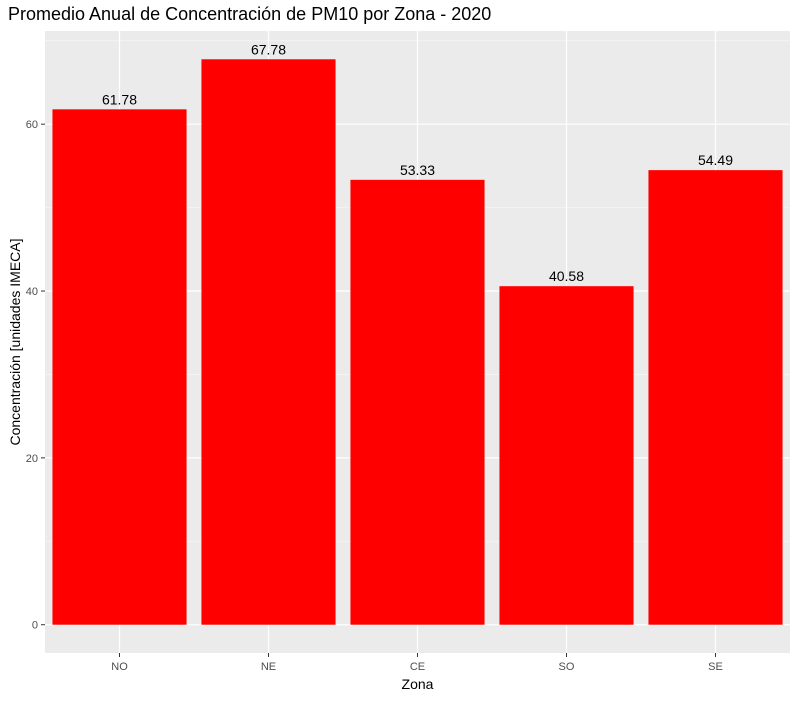  I want to click on x-tick-label: SE, so click(715, 667).